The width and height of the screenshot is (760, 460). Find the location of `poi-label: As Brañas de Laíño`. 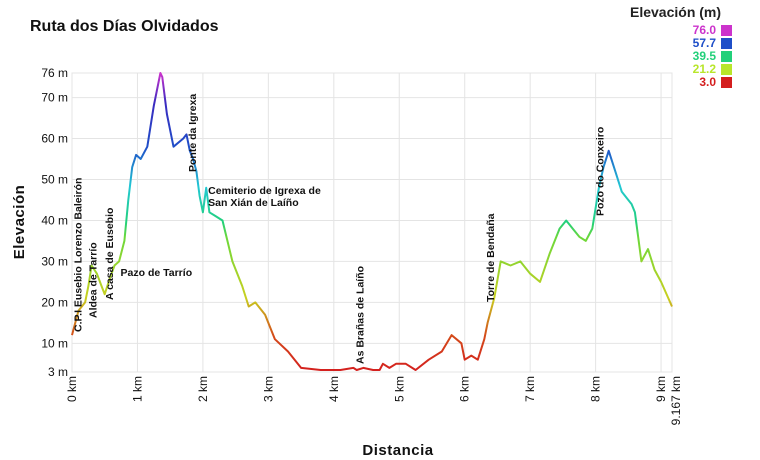

poi-label: As Brañas de Laíño is located at coordinates (360, 315).